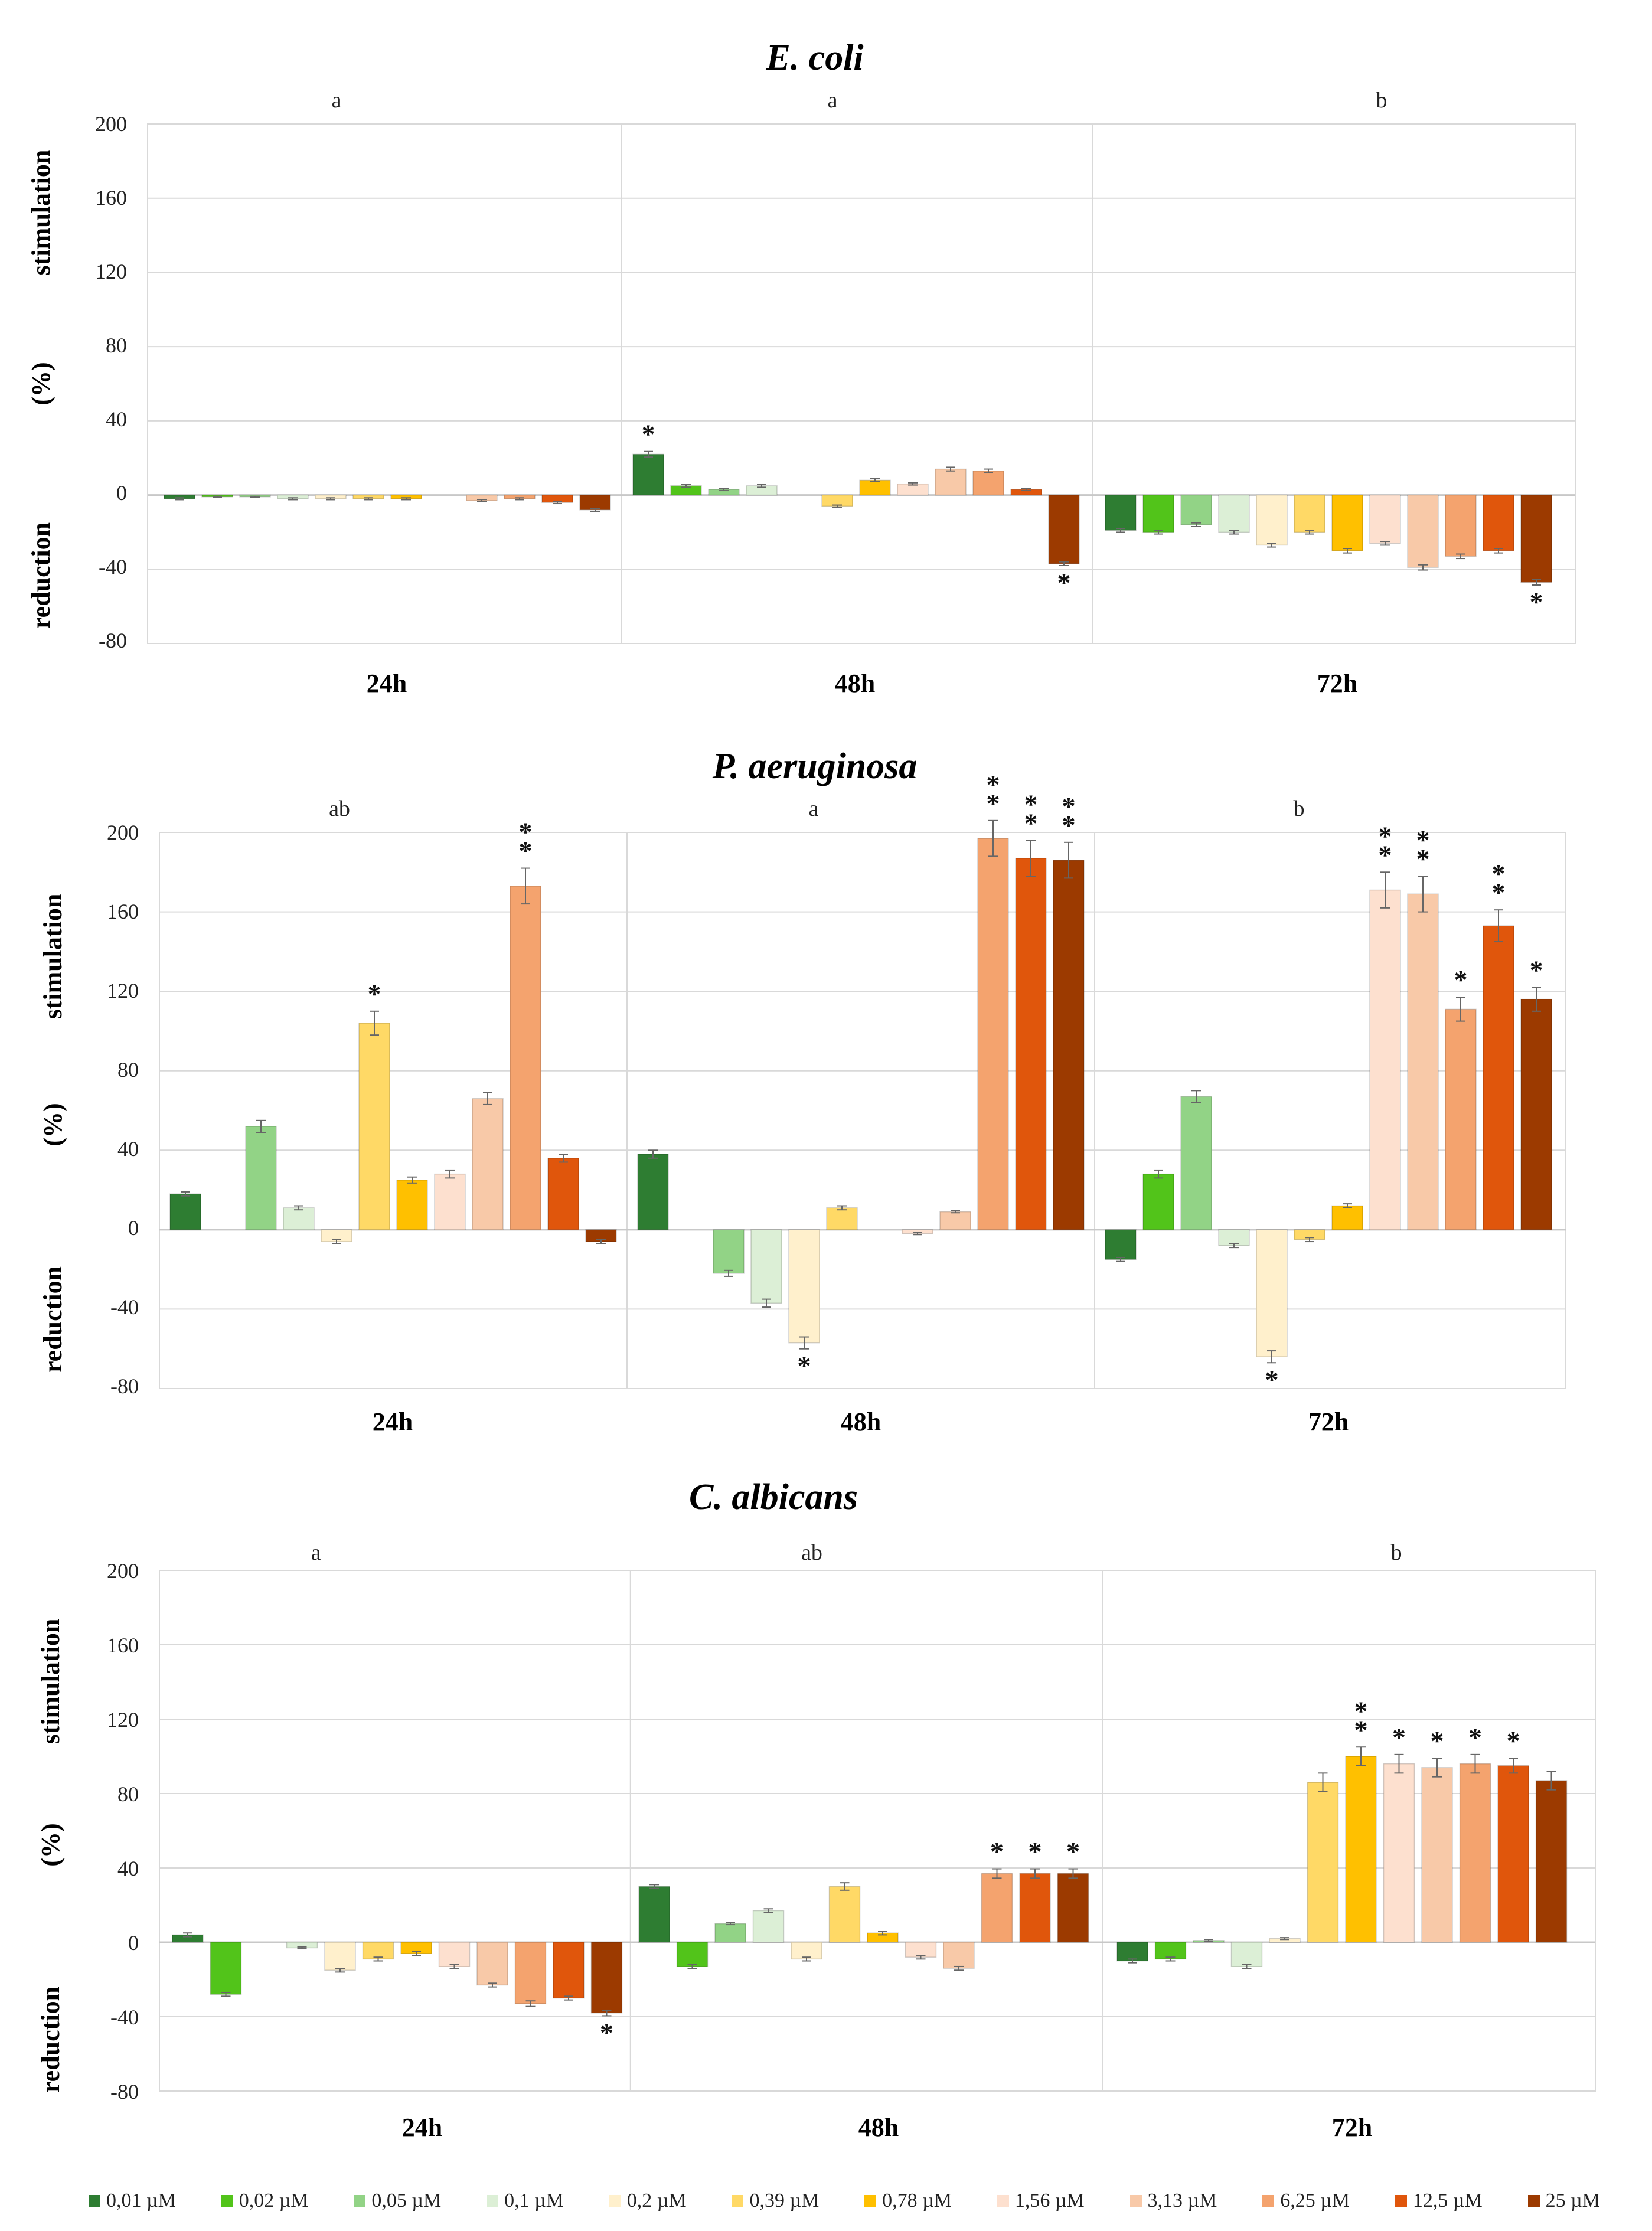 The image size is (1652, 2231). I want to click on x-category-label: 48h, so click(861, 1421).